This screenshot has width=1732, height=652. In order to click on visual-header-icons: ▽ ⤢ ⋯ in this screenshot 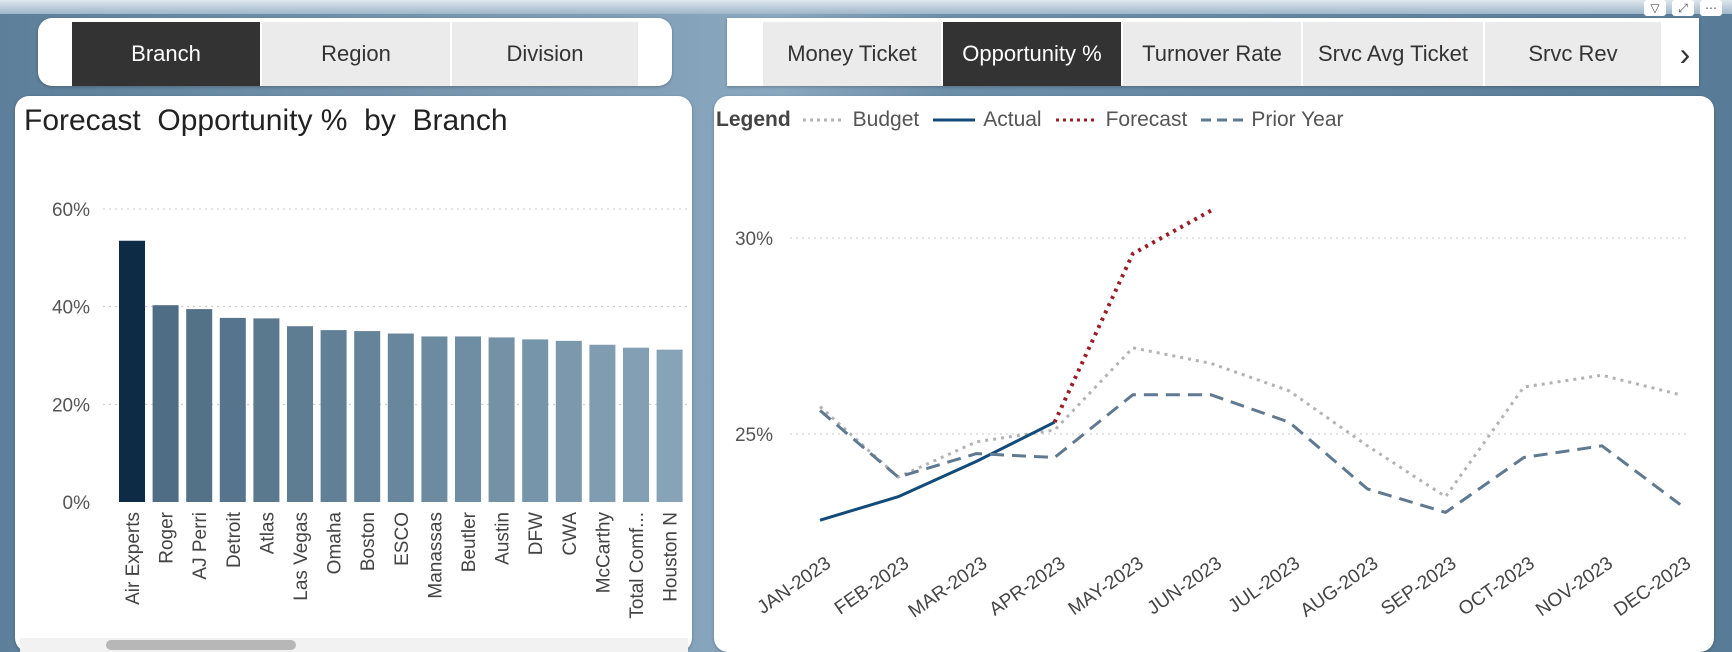, I will do `click(1683, 8)`.